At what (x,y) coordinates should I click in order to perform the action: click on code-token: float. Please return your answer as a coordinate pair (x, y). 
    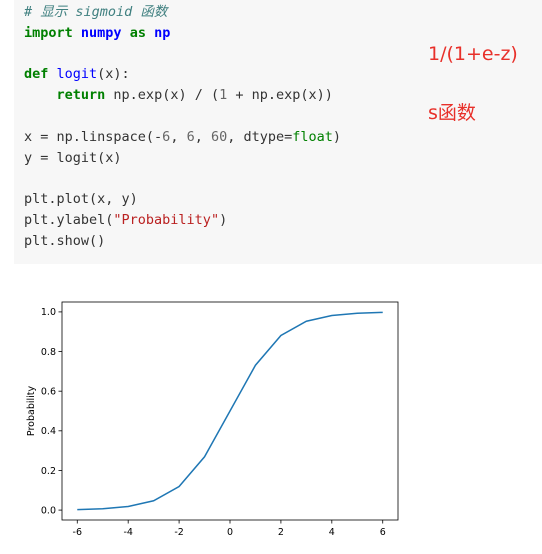
    Looking at the image, I should click on (312, 136).